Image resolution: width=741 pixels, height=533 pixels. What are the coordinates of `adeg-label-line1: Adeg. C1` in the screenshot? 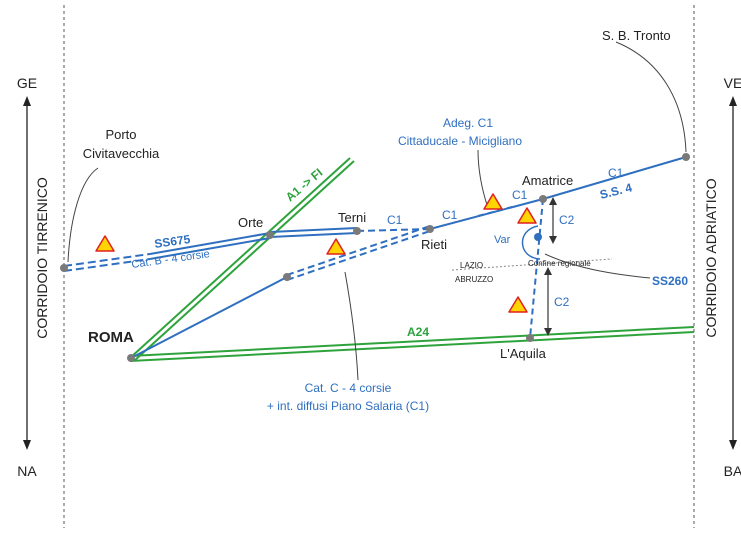 It's located at (468, 123).